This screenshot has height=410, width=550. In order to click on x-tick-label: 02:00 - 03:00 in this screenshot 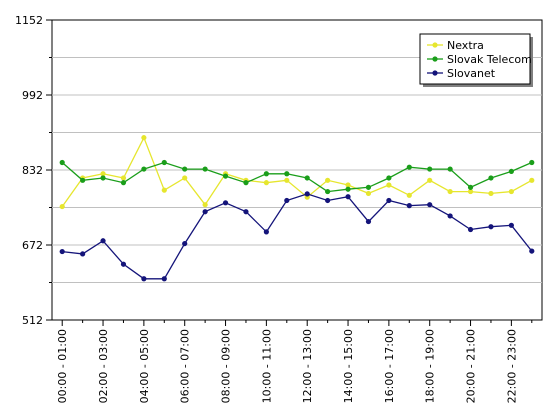, I will do `click(103, 366)`.